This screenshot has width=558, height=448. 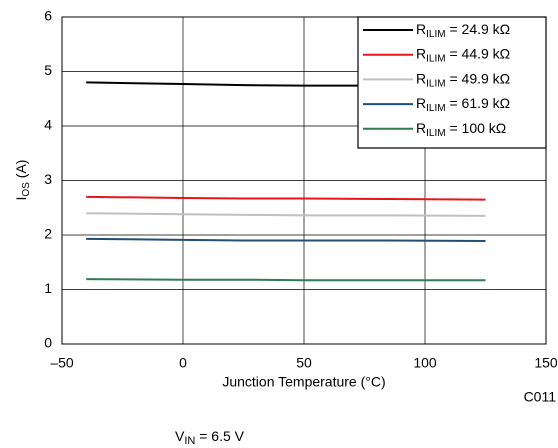 I want to click on y-tick-label: 6, so click(x=48, y=16).